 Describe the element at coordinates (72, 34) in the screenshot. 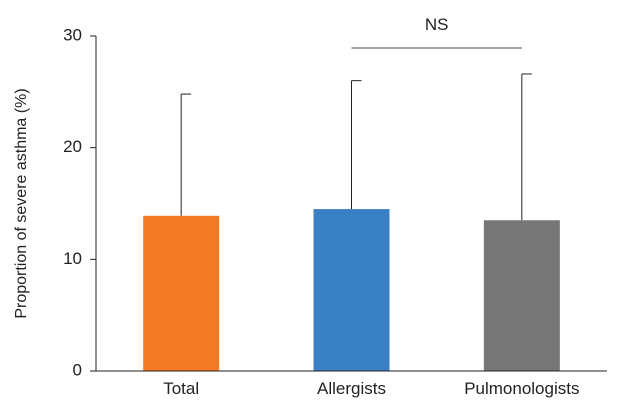

I see `y-tick-label: 30` at that location.